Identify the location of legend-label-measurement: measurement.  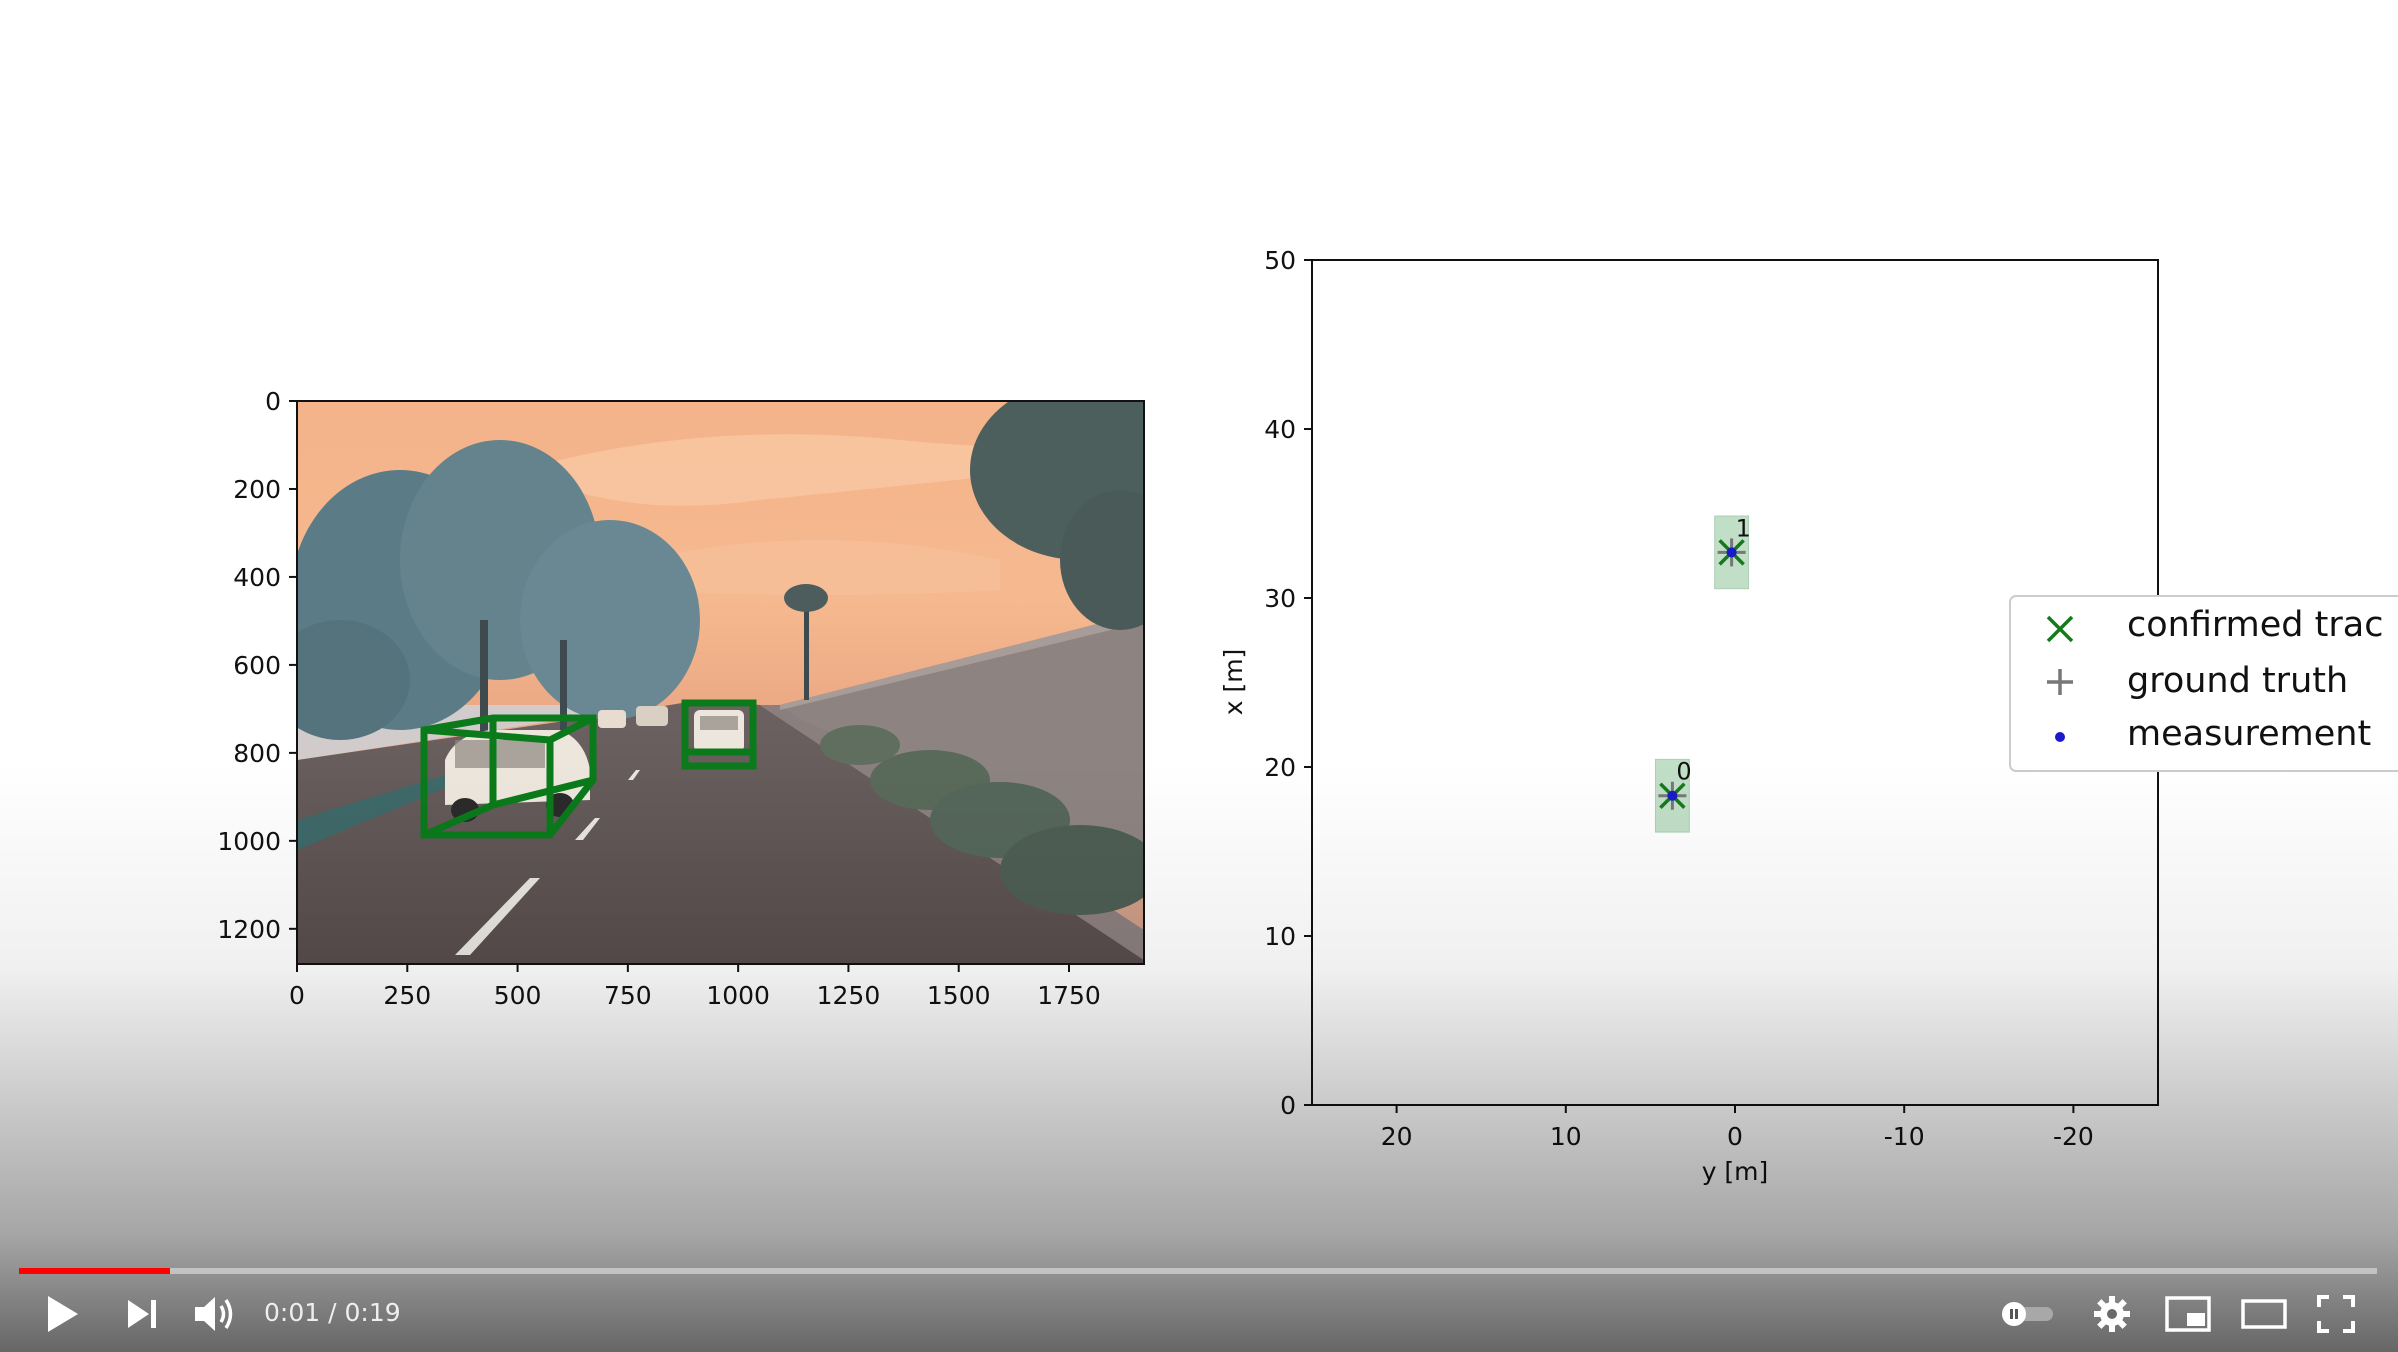
(2249, 734).